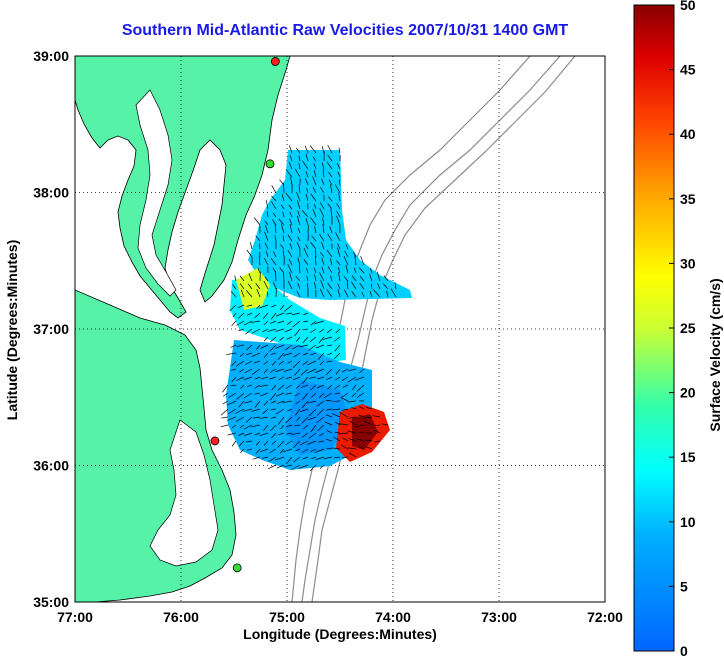 The width and height of the screenshot is (724, 659). Describe the element at coordinates (245, 315) in the screenshot. I see `radar-stations` at that location.